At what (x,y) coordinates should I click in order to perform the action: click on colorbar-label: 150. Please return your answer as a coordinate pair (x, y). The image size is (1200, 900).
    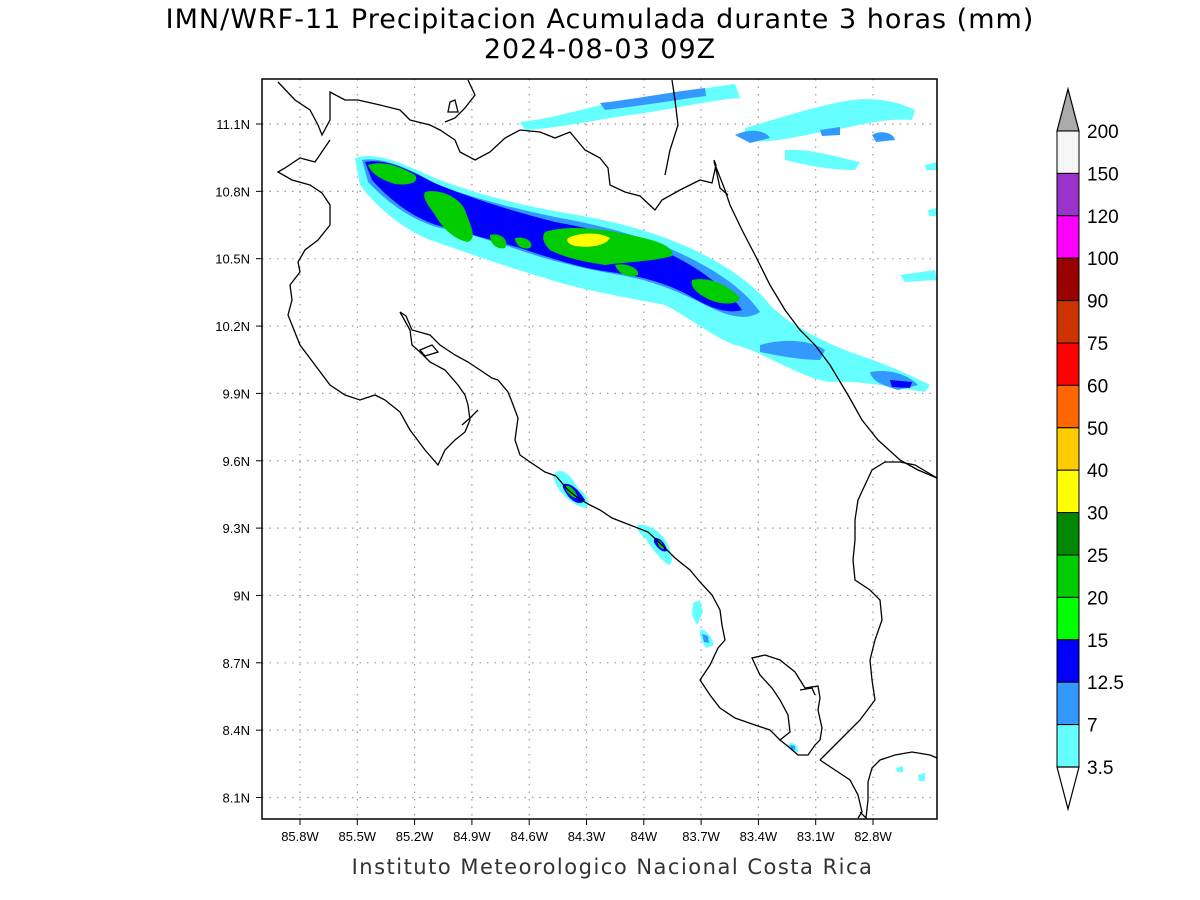
    Looking at the image, I should click on (1103, 174).